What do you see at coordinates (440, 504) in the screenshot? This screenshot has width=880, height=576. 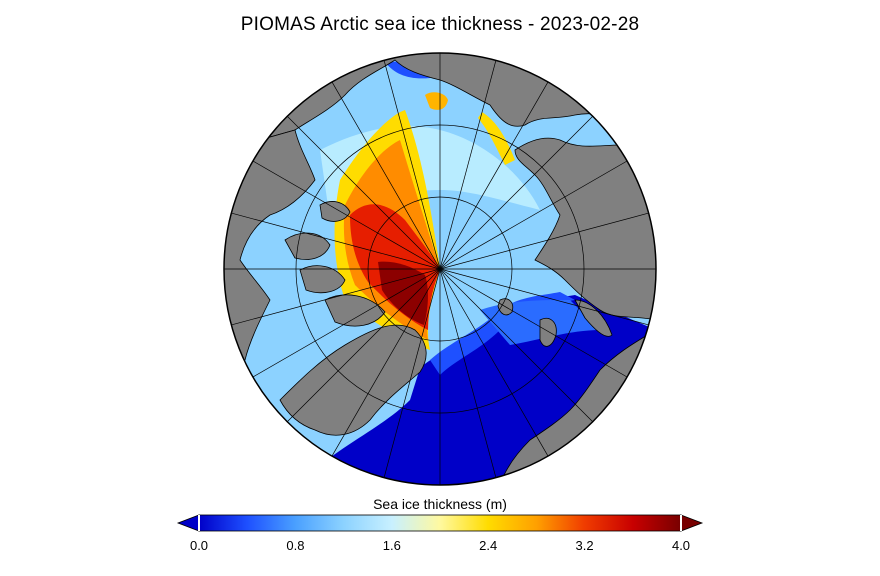 I see `colorbar-label: Sea ice thickness (m)` at bounding box center [440, 504].